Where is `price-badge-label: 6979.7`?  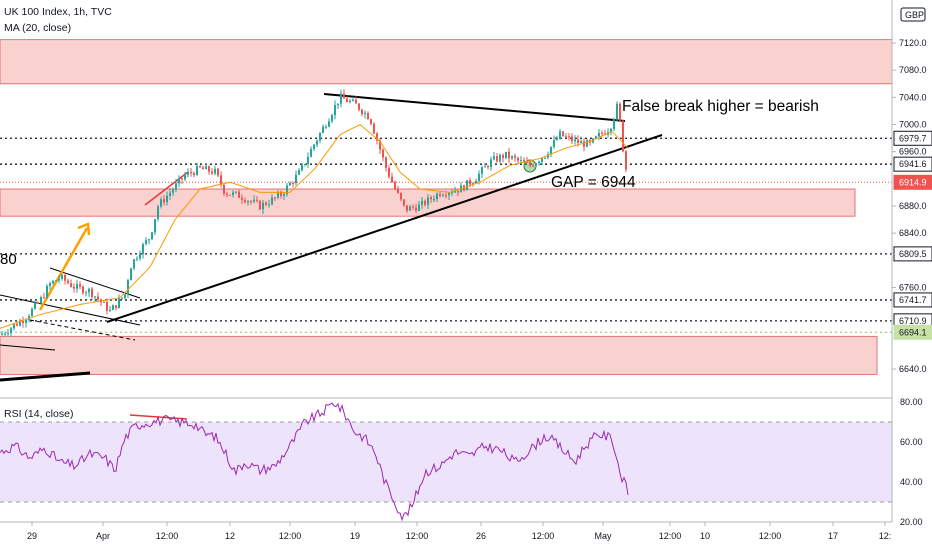
price-badge-label: 6979.7 is located at coordinates (913, 138).